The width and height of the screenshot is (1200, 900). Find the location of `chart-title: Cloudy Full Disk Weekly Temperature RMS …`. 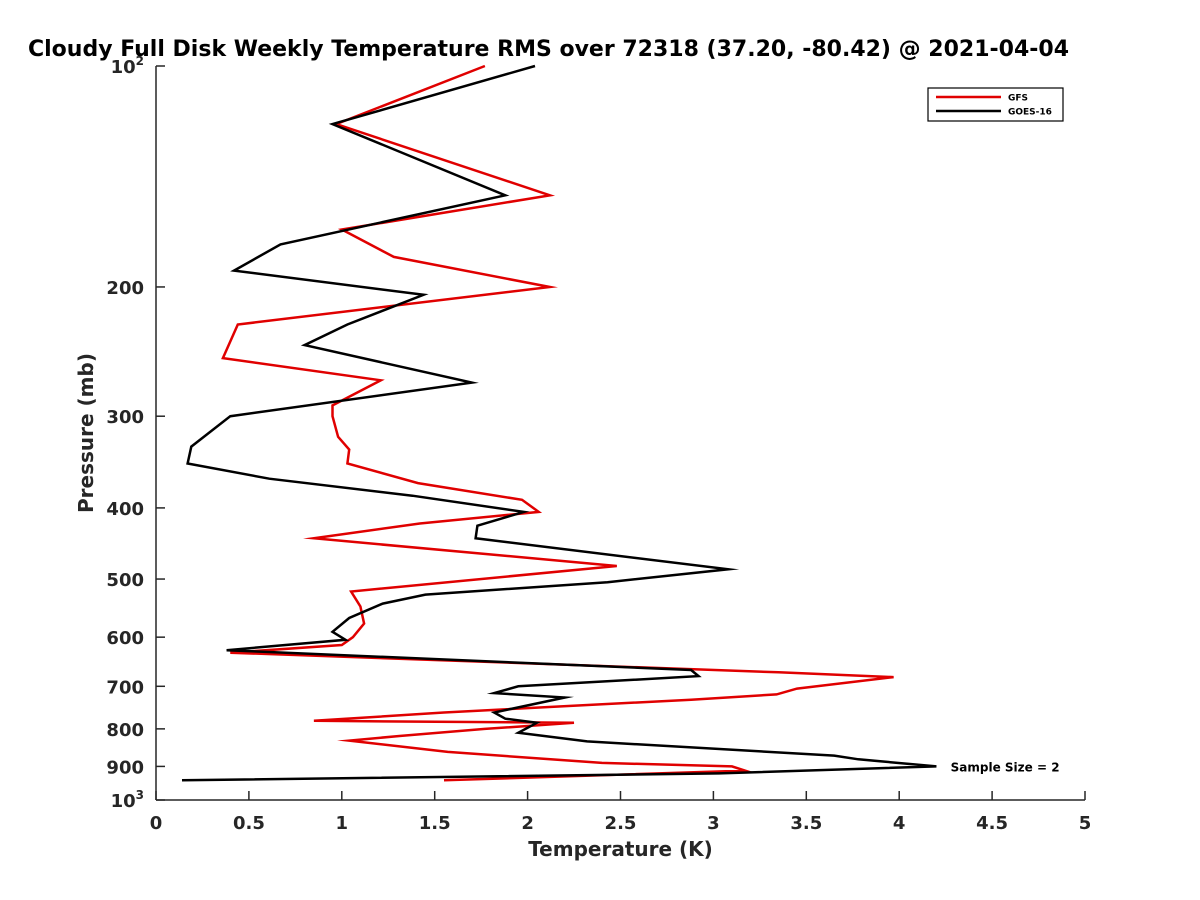

chart-title: Cloudy Full Disk Weekly Temperature RMS … is located at coordinates (548, 49).